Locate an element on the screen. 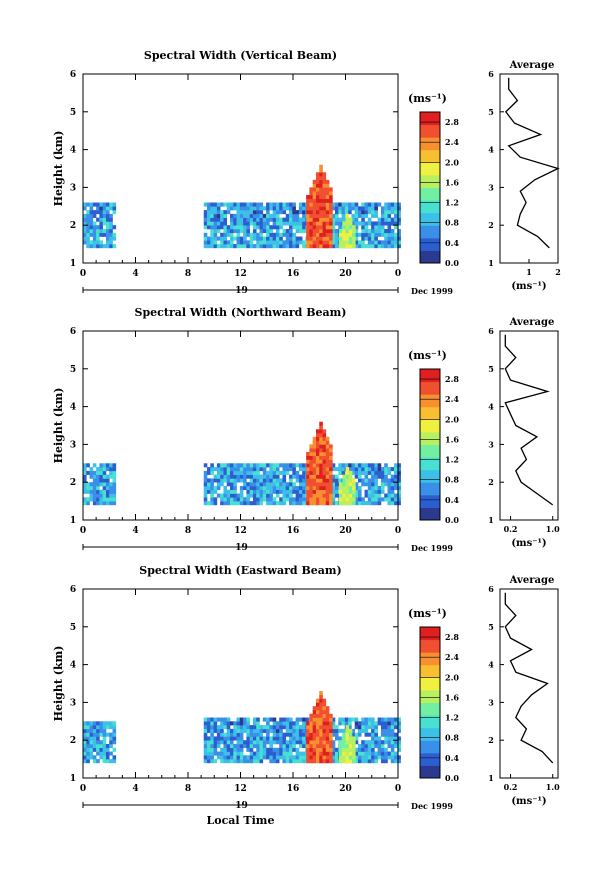 Image resolution: width=616 pixels, height=875 pixels. colorbar-tick-label: 1.2 is located at coordinates (452, 460).